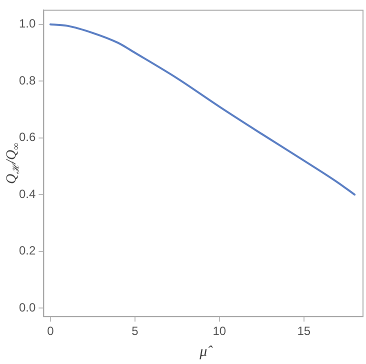  Describe the element at coordinates (135, 331) in the screenshot. I see `x-tick-label: 5` at that location.